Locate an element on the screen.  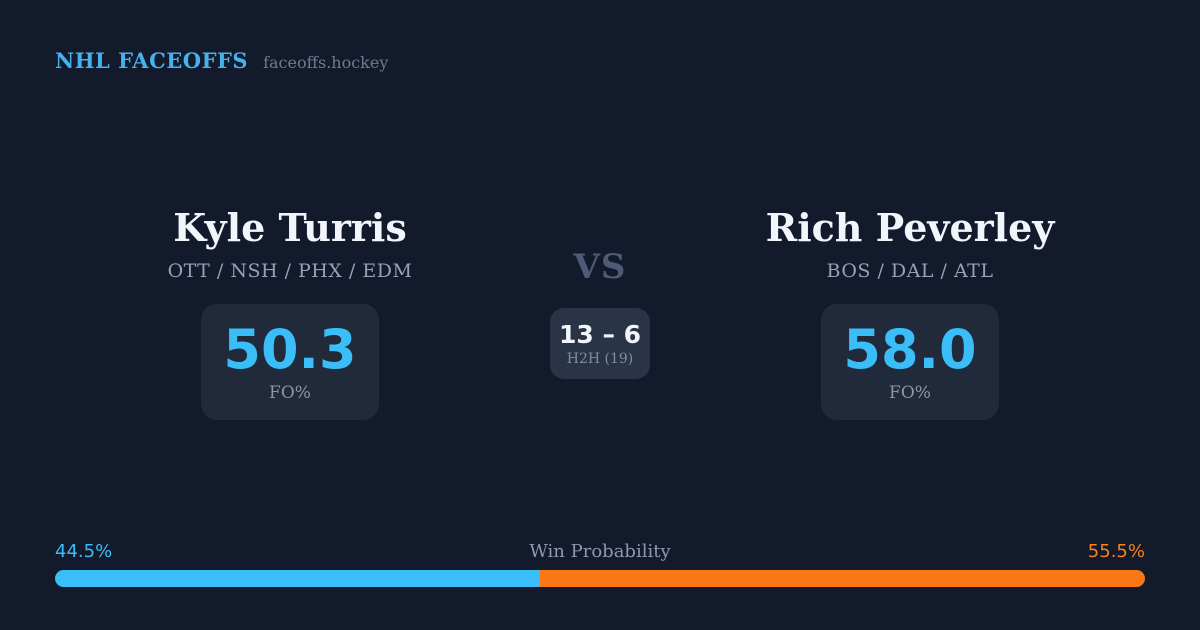
win-probability-bar is located at coordinates (600, 578).